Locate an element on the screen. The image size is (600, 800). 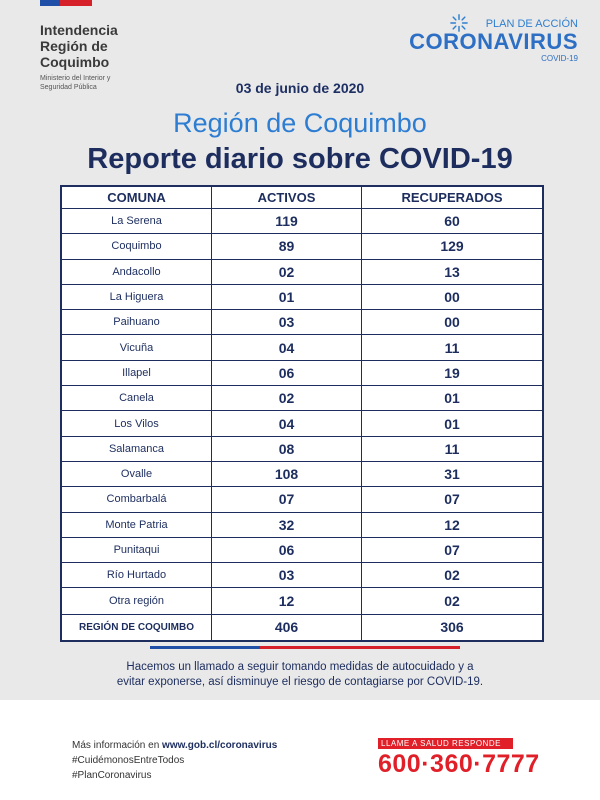
table-row: Andacollo 02 13 is located at coordinates (302, 272).